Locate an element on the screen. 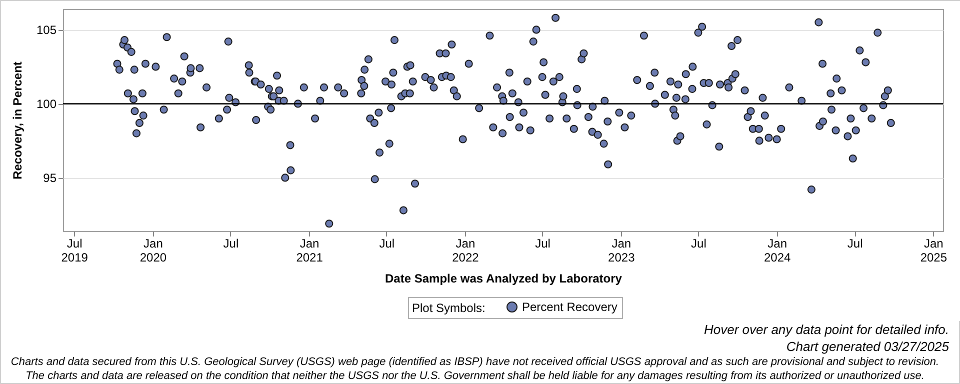  x-tick-label: Jan 2022 is located at coordinates (466, 250).